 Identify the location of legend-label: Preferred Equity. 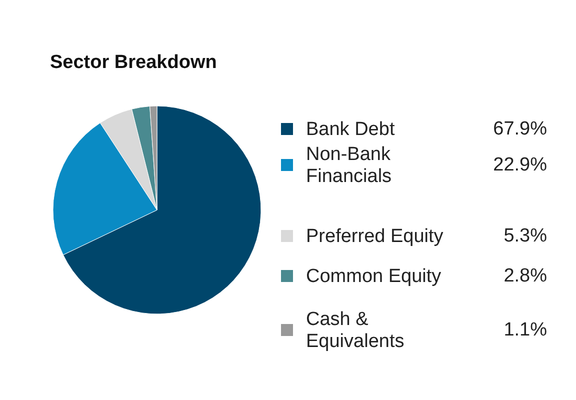
(375, 236).